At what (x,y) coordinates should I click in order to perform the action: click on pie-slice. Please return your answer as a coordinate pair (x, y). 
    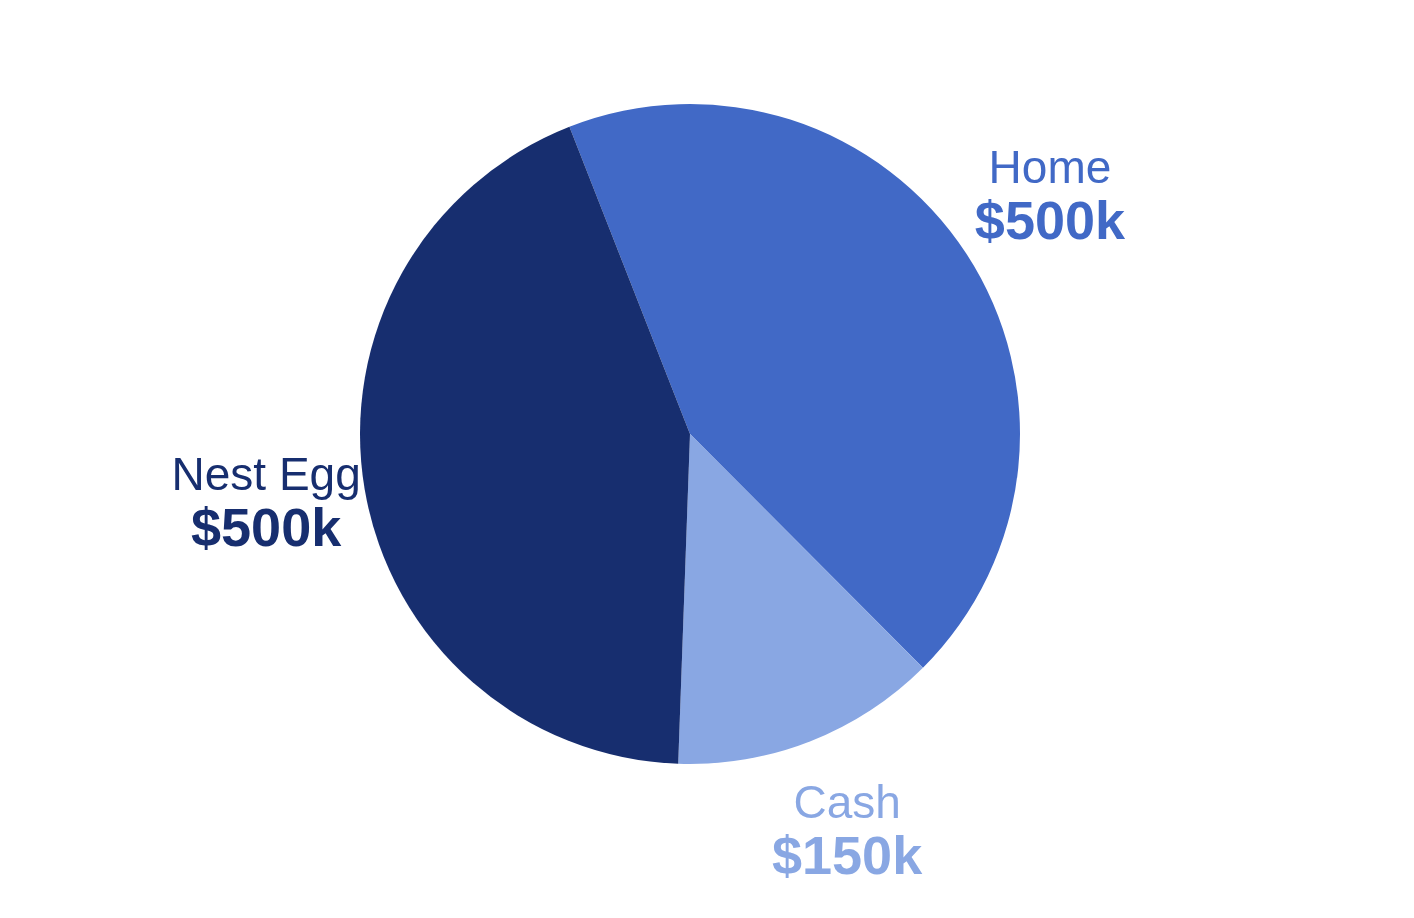
    Looking at the image, I should click on (800, 599).